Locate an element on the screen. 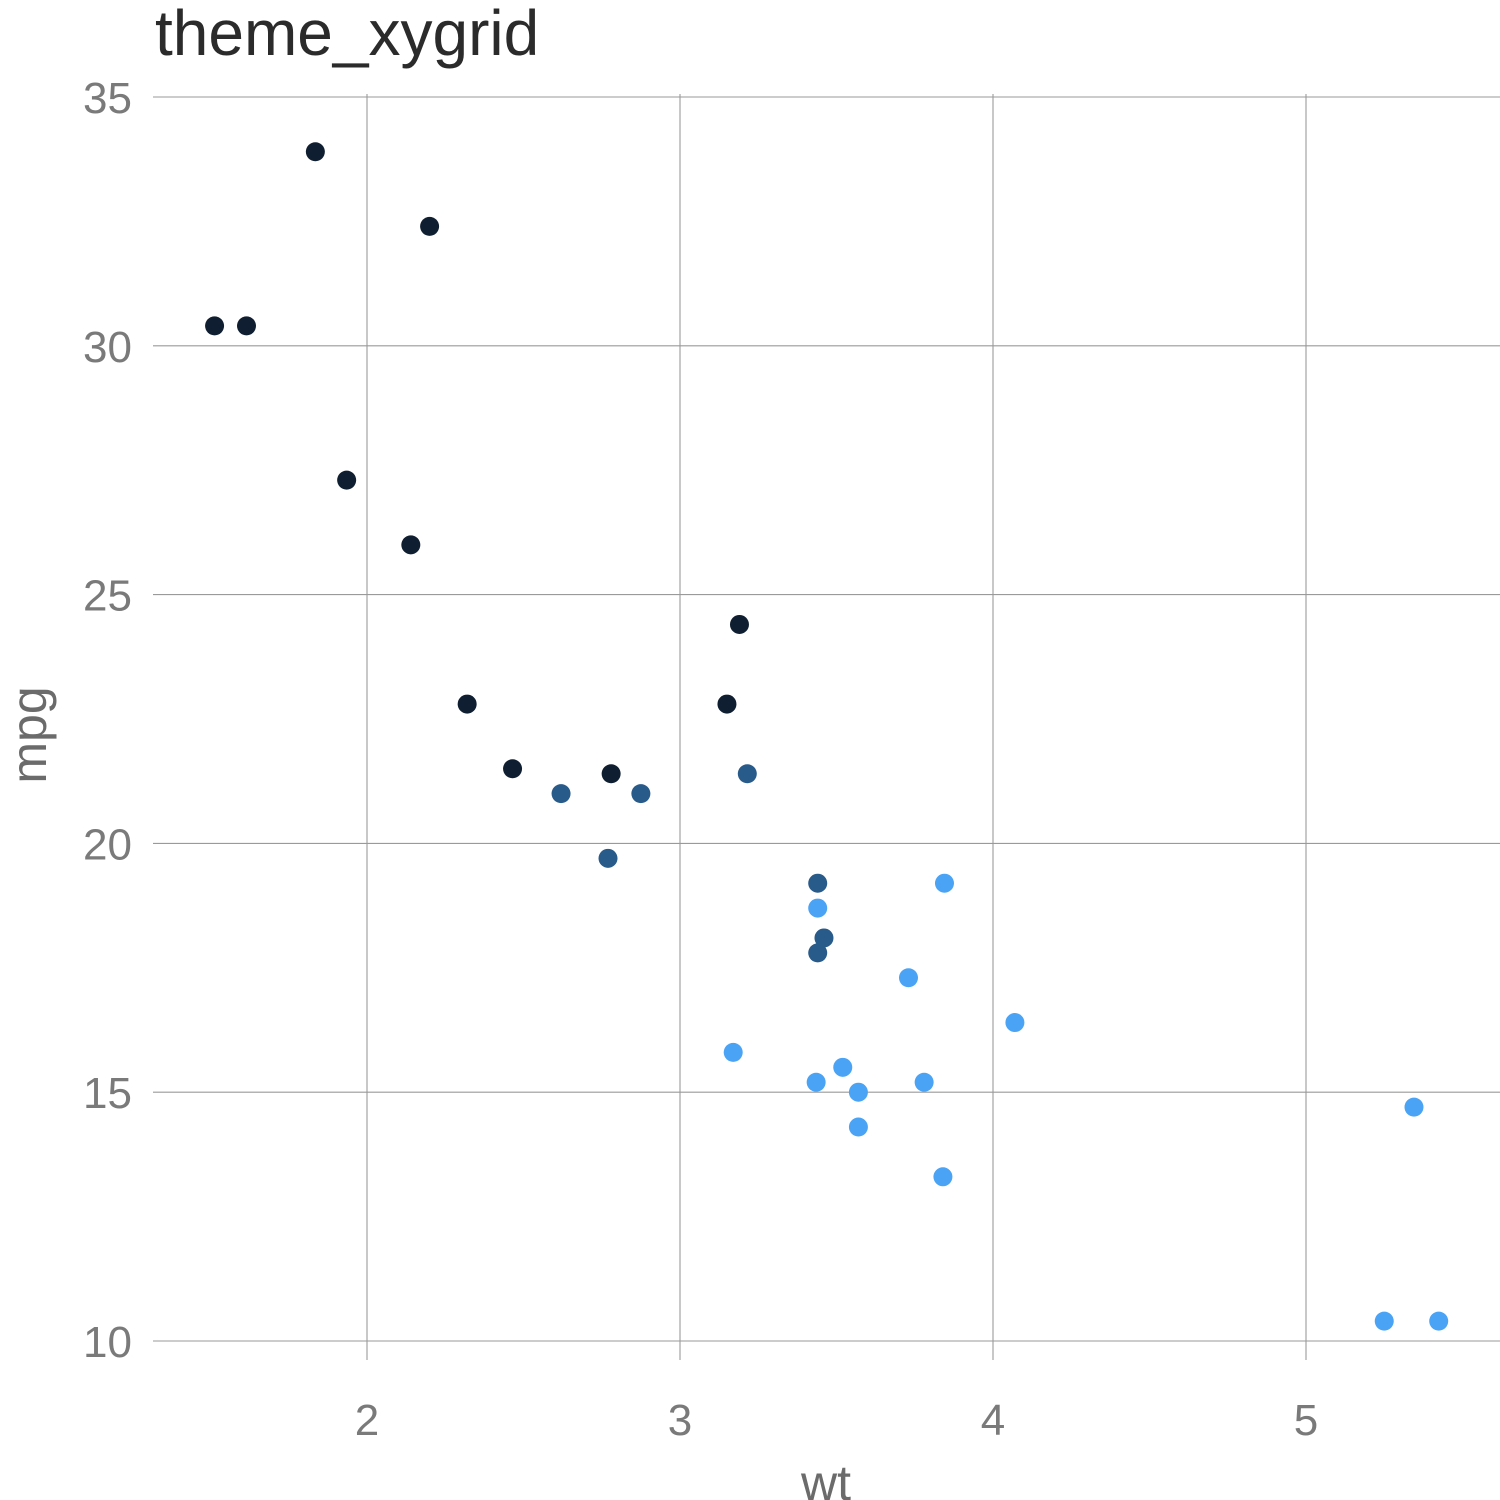 The height and width of the screenshot is (1500, 1500). y-tick-label: 30 is located at coordinates (107, 347).